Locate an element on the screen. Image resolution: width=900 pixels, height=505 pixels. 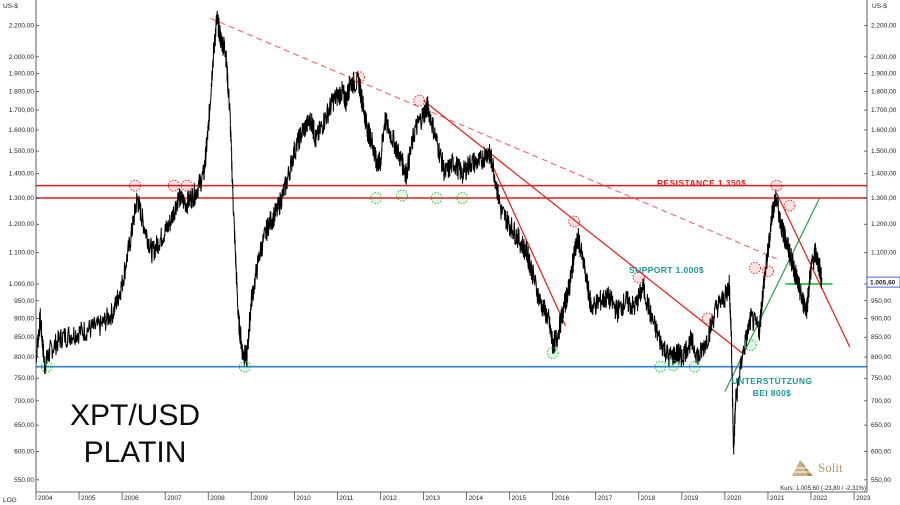
x-tick-label: 2013 is located at coordinates (433, 498).